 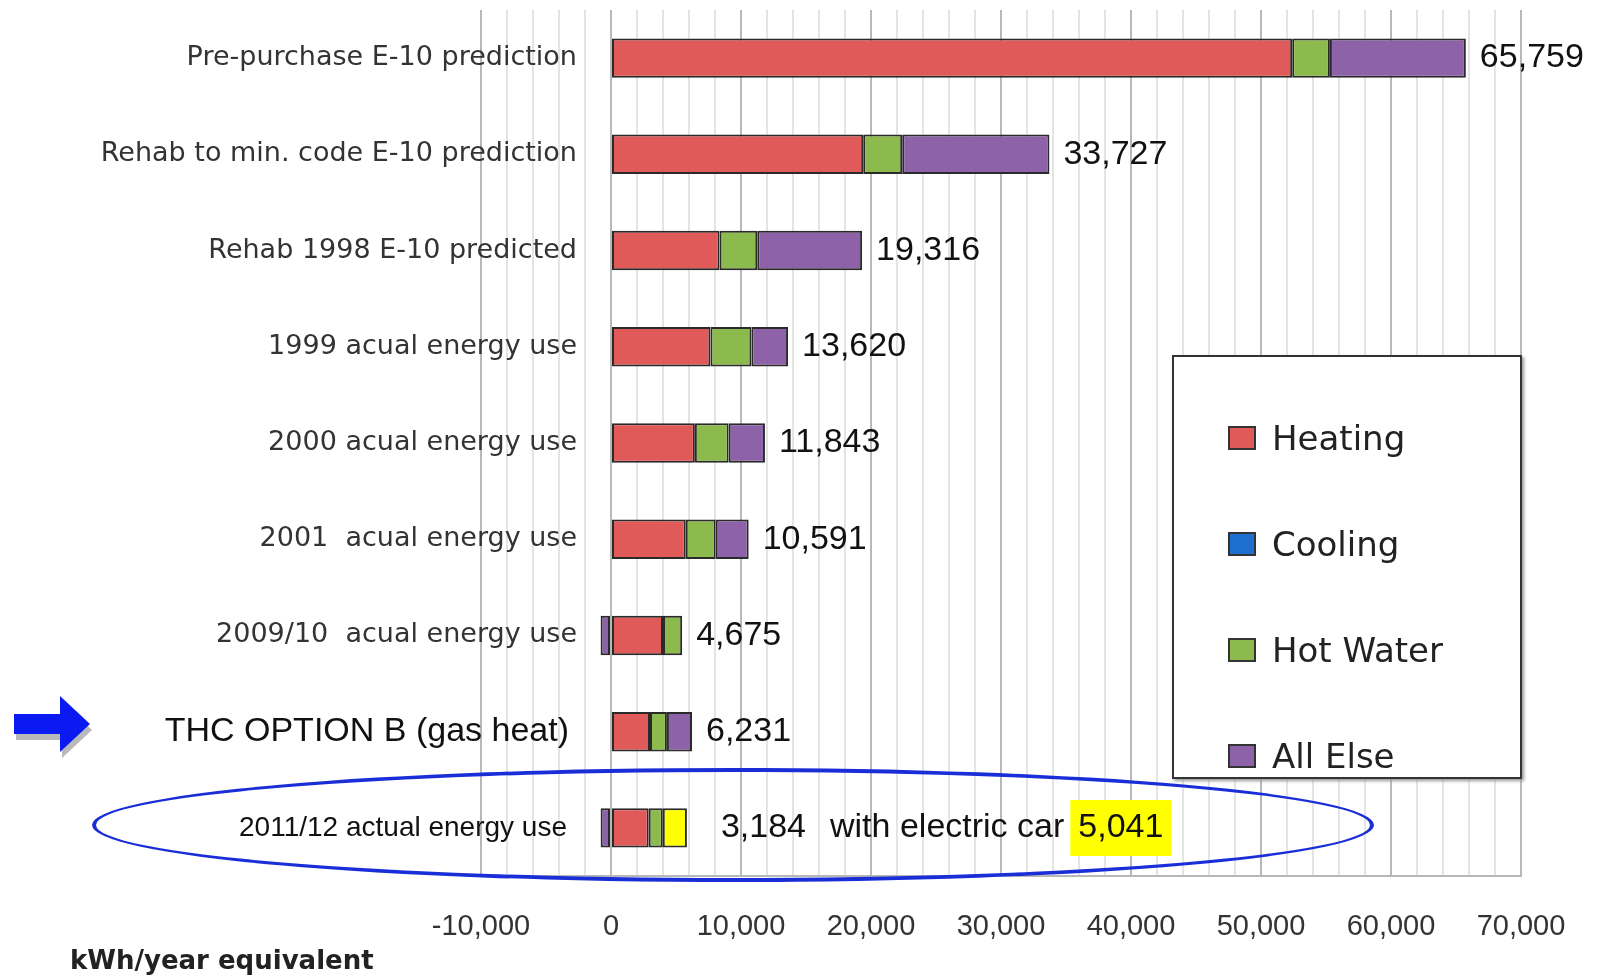 I want to click on y-tick-label: Rehab to min. code E-10 prediction, so click(x=338, y=152).